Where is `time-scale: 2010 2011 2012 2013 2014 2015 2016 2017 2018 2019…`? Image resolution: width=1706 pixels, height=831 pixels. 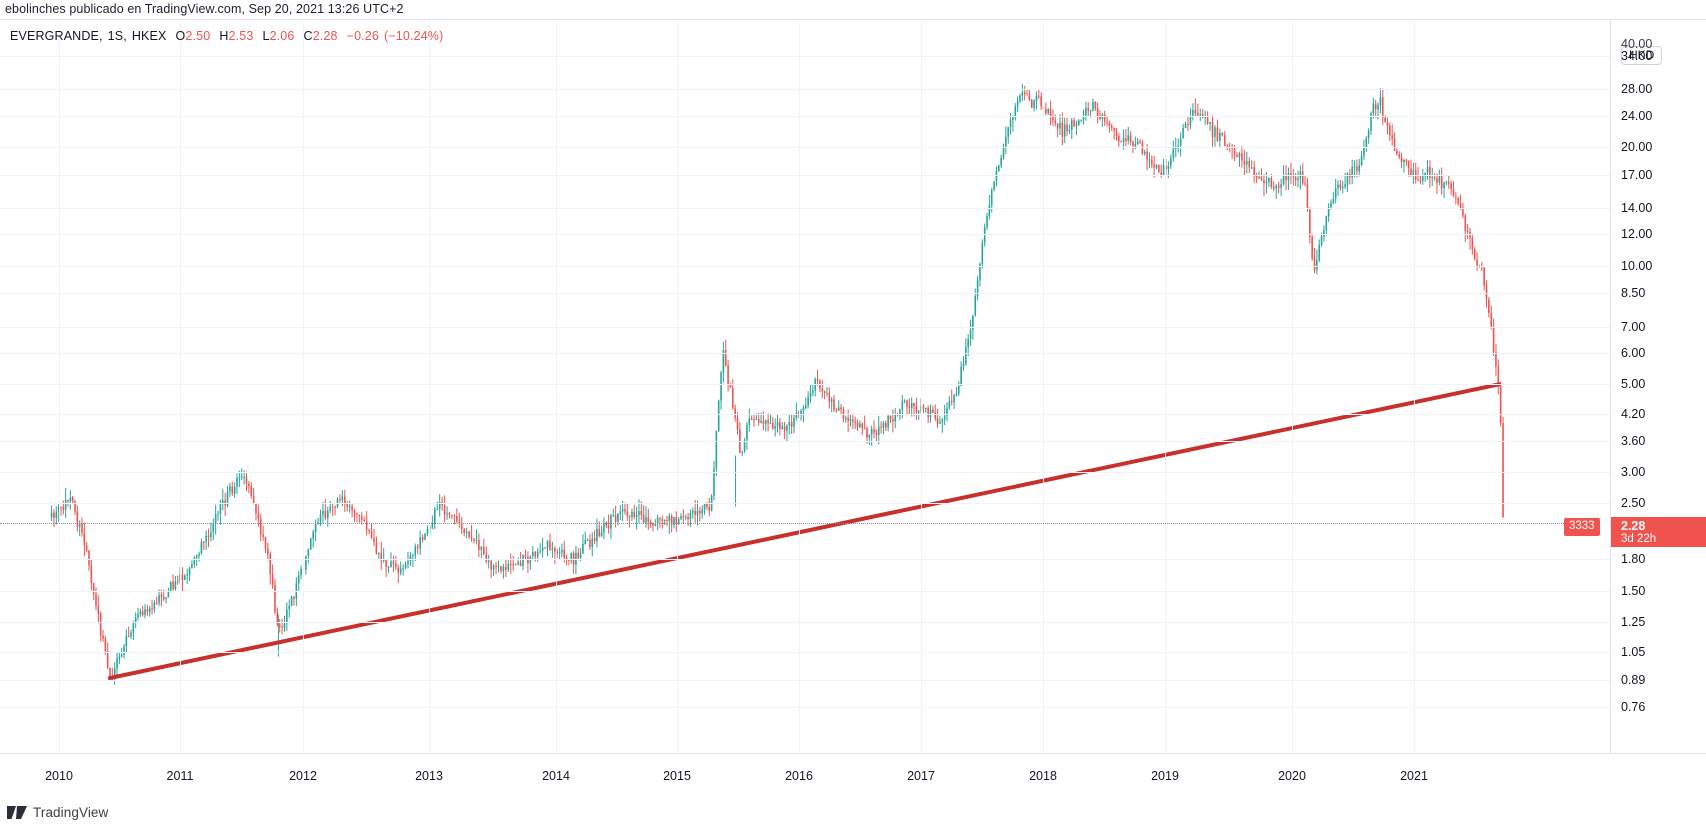 time-scale: 2010 2011 2012 2013 2014 2015 2016 2017 2018 2019… is located at coordinates (853, 776).